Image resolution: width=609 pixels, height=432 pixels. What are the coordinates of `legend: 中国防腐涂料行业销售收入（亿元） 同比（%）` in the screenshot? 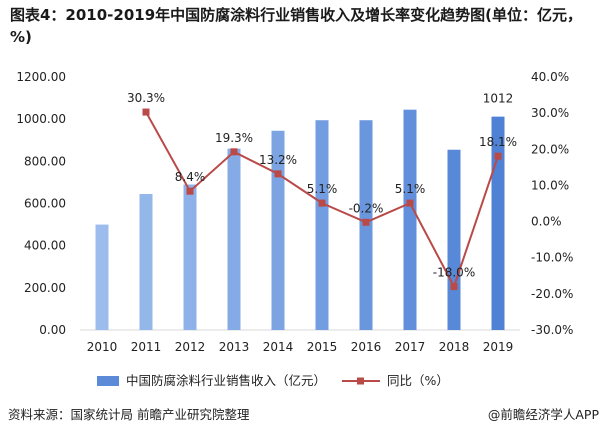 It's located at (273, 380).